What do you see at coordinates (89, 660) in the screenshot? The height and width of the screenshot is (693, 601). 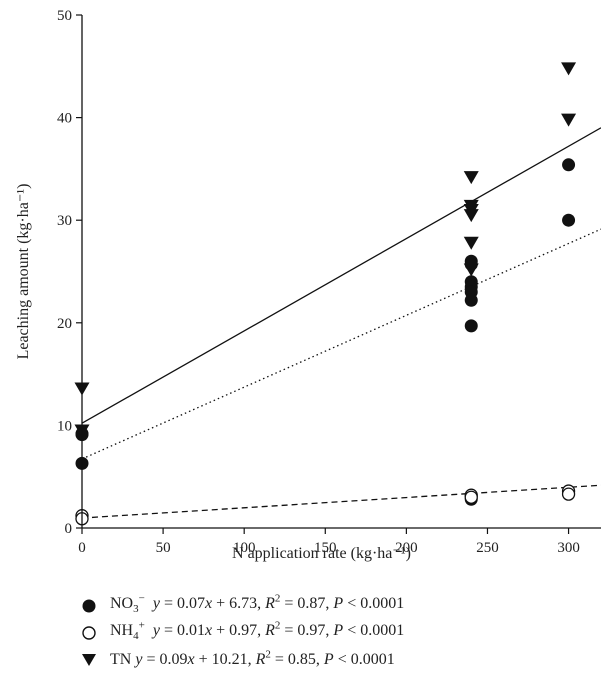 I see `triangle-down-icon` at bounding box center [89, 660].